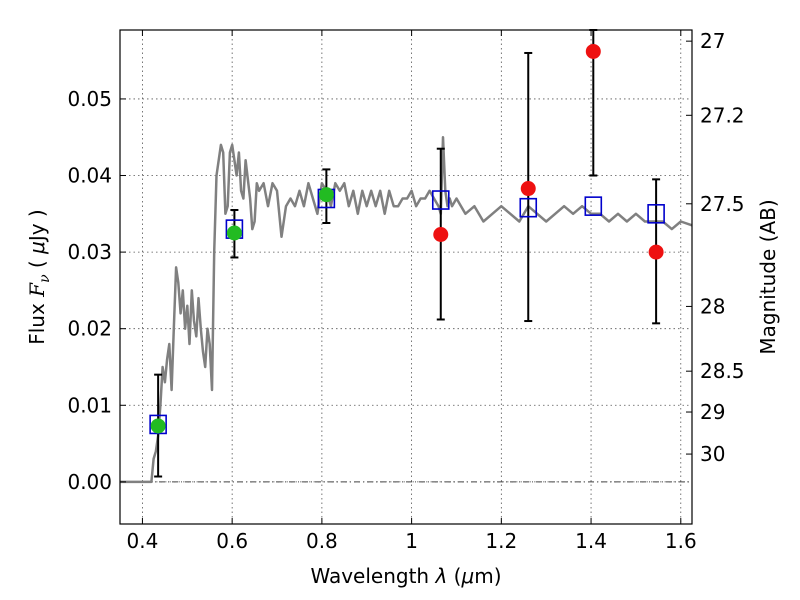  Describe the element at coordinates (411, 541) in the screenshot. I see `x-tick-label: 1` at that location.